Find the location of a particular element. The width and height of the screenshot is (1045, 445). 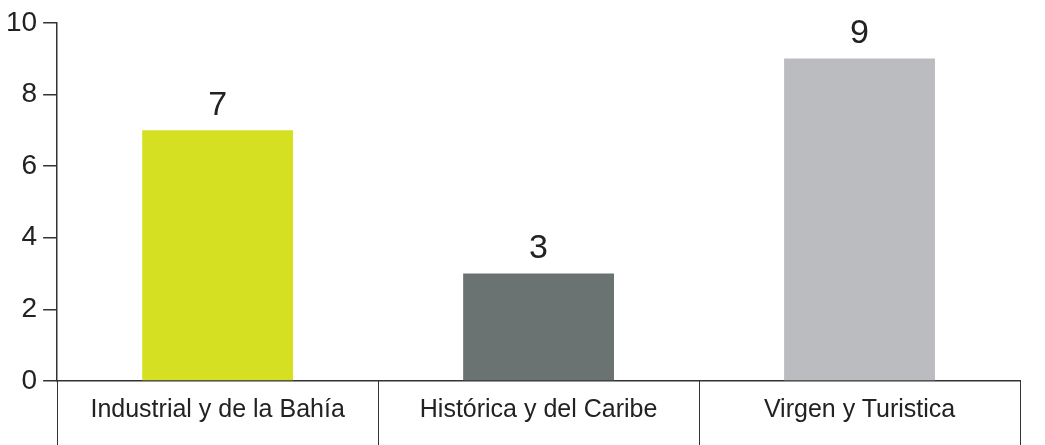

data-label: 7 is located at coordinates (218, 102).